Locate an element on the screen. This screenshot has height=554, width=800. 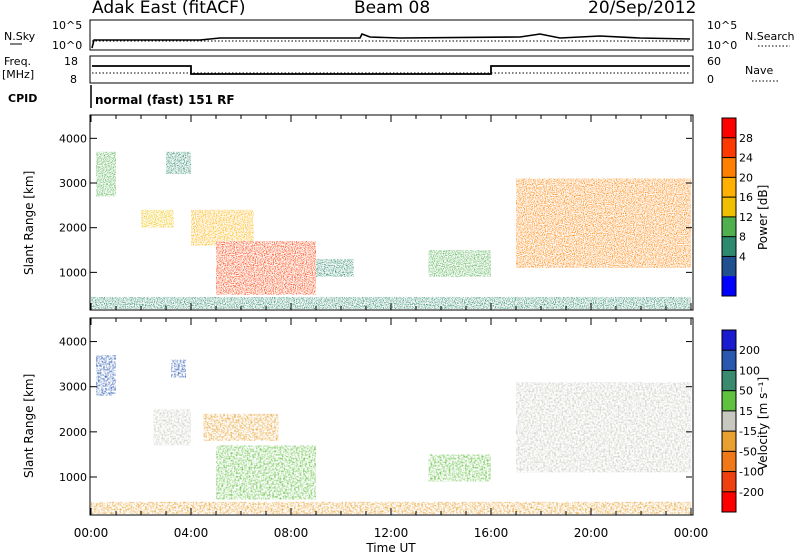
velocity-colorbar-tick: -50 is located at coordinates (748, 451).